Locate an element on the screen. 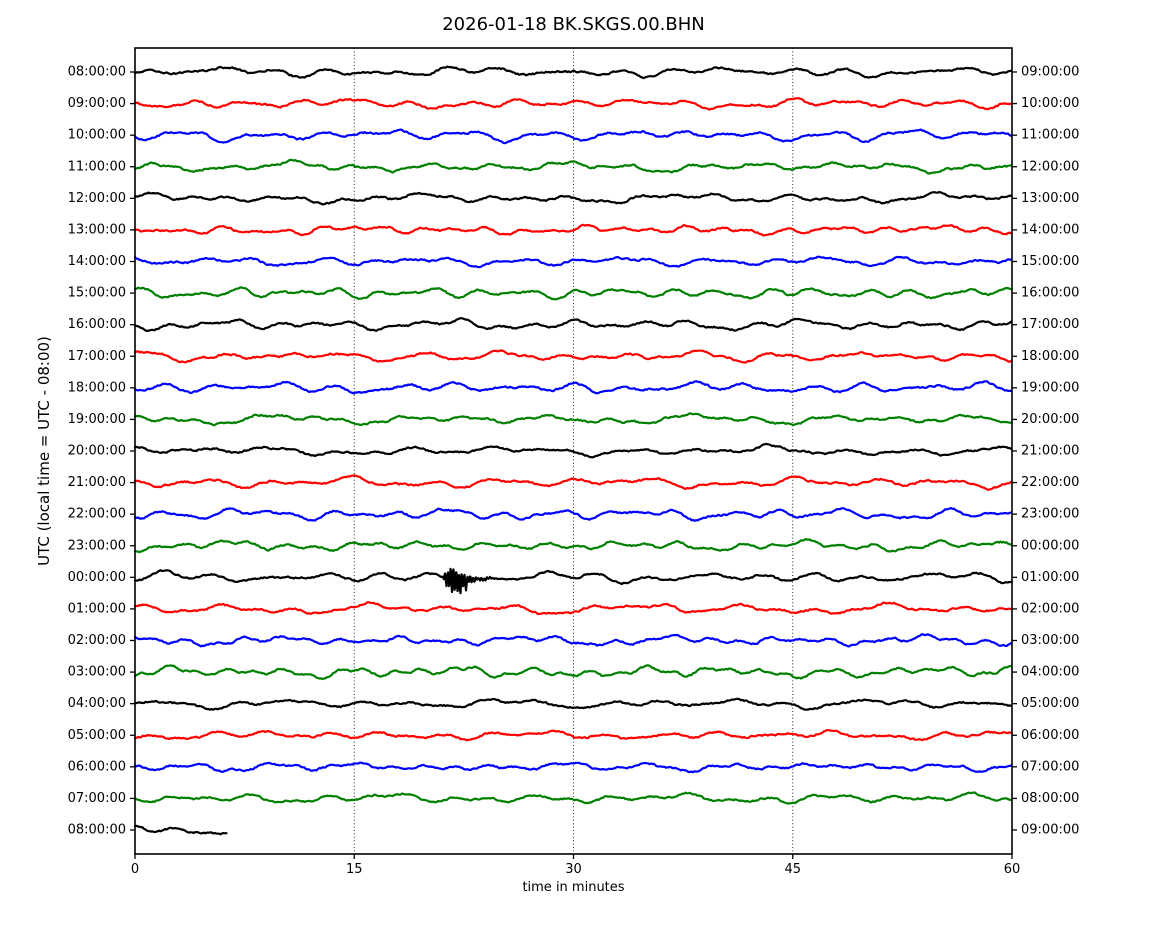 The height and width of the screenshot is (950, 1150). left-time-label: 19:00:00 is located at coordinates (97, 419).